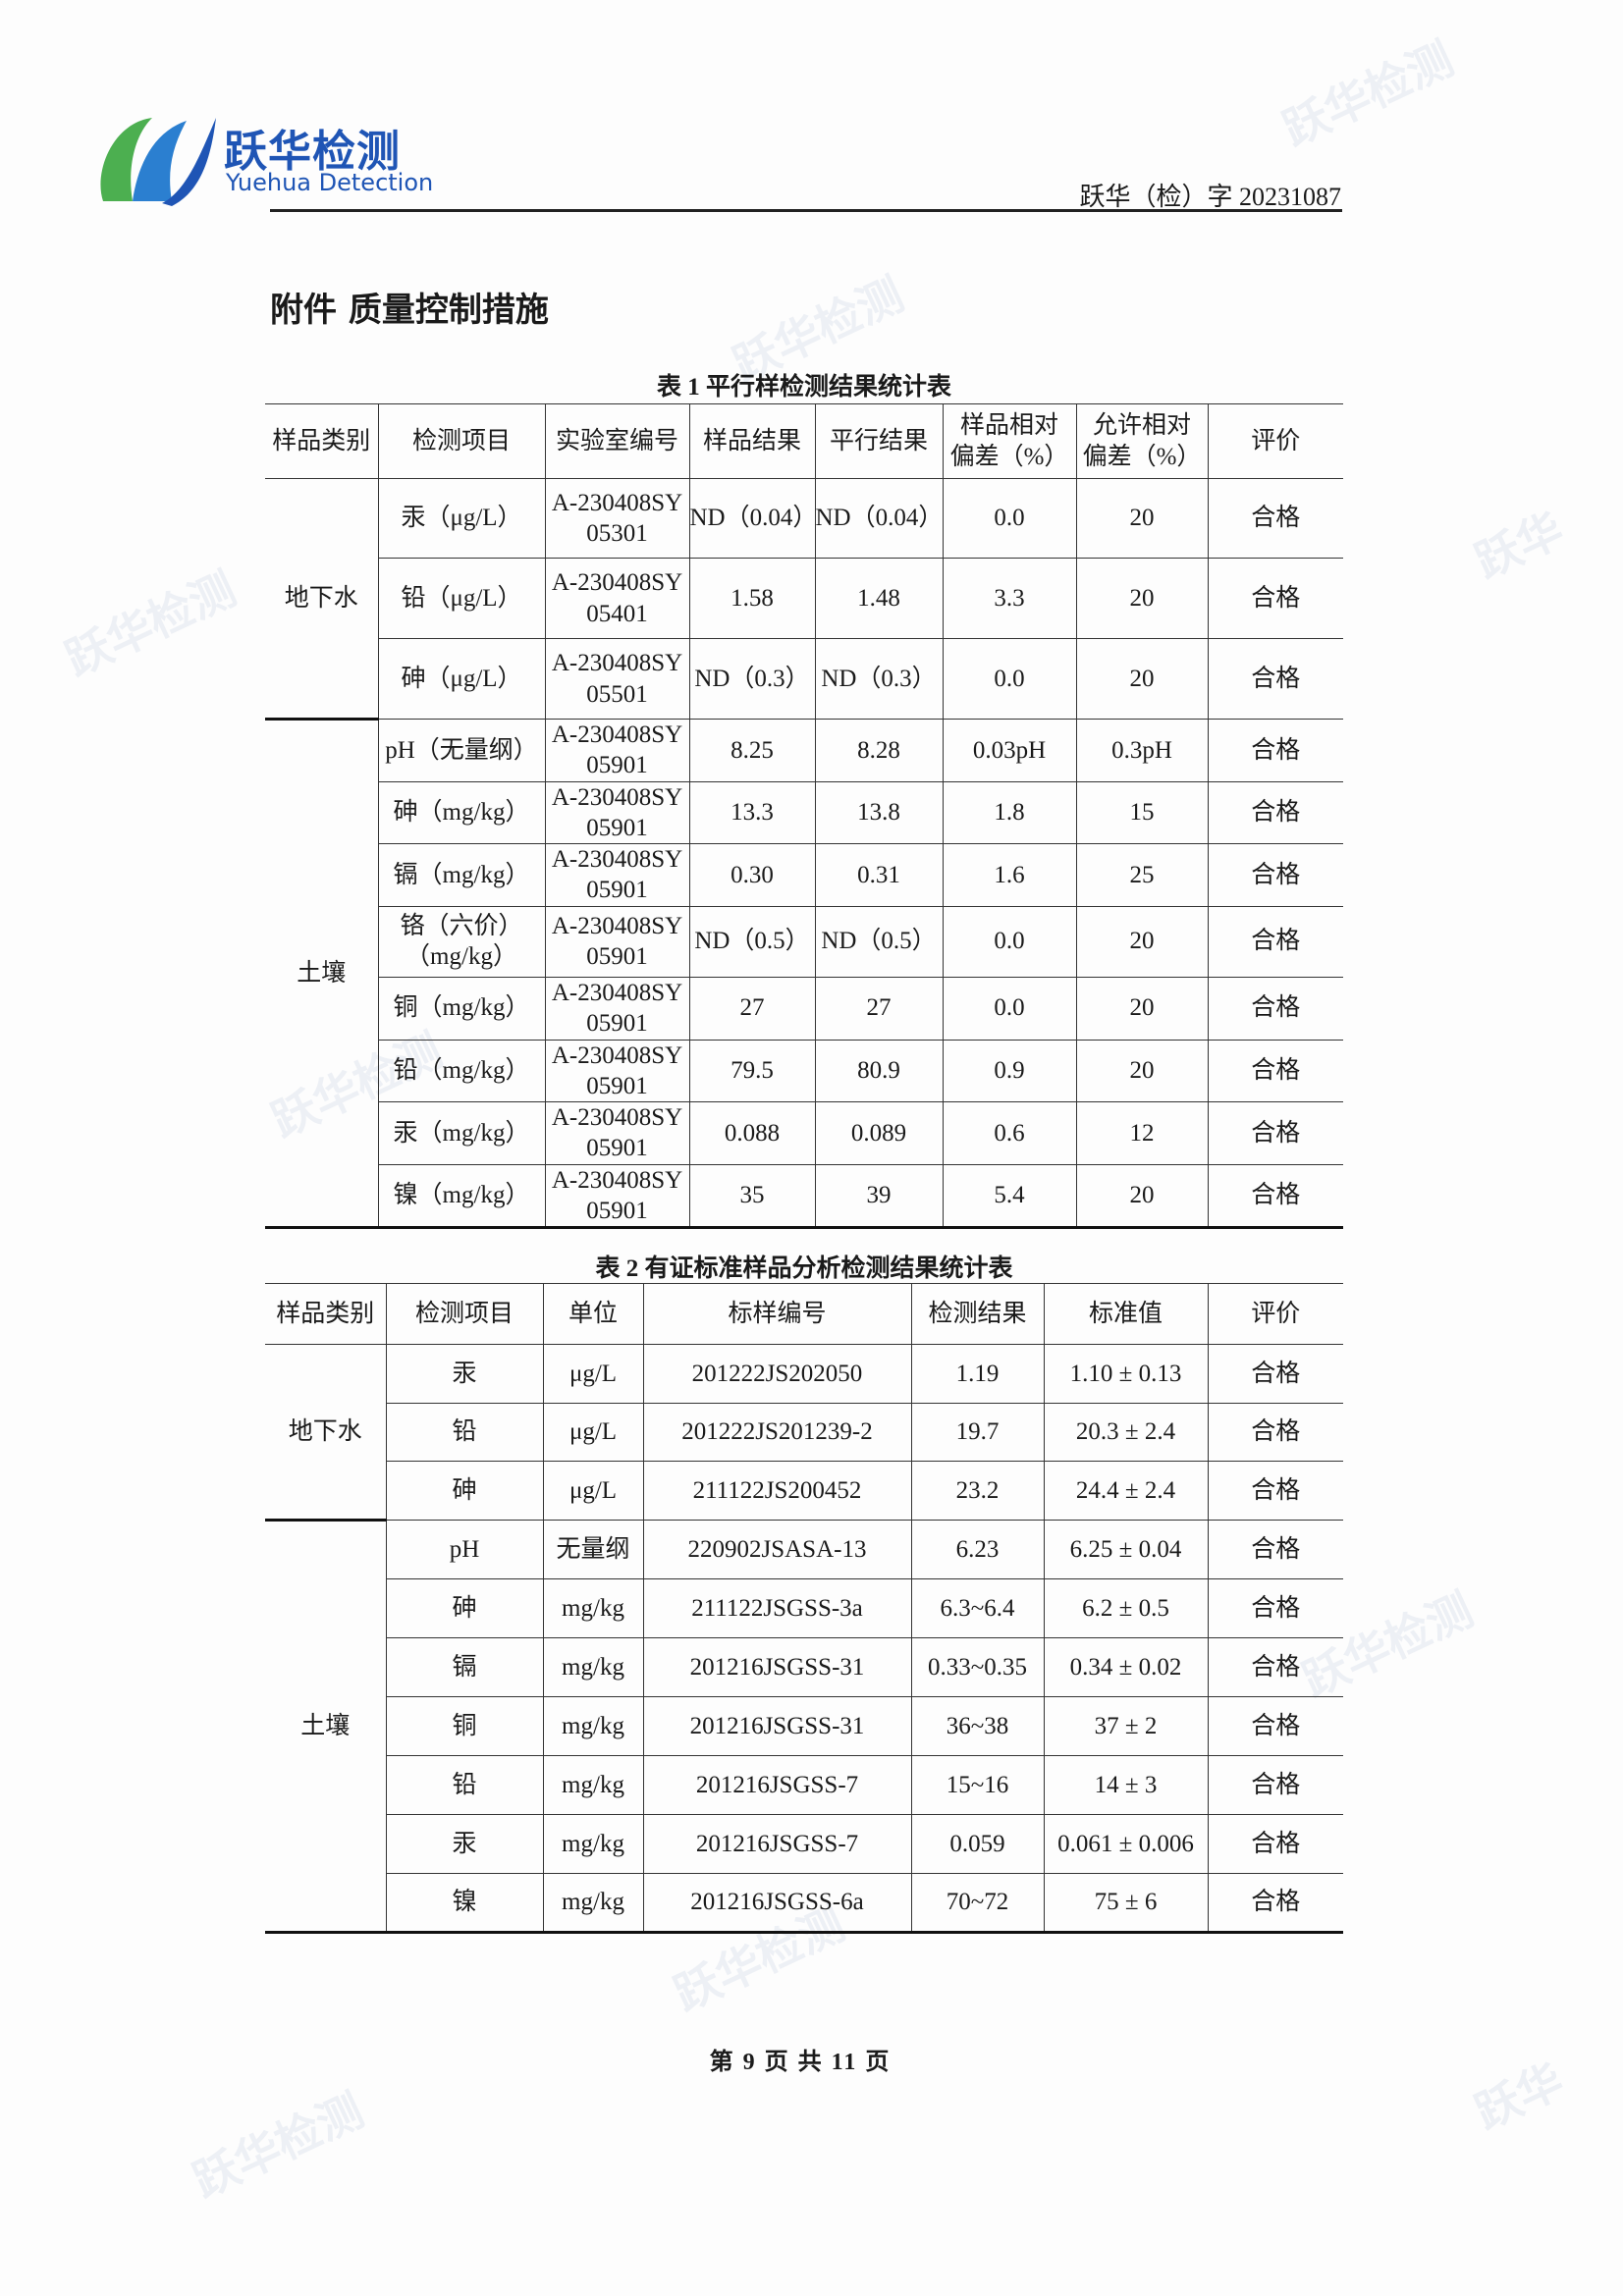 The height and width of the screenshot is (2296, 1623). I want to click on table-cell: 0.31, so click(879, 875).